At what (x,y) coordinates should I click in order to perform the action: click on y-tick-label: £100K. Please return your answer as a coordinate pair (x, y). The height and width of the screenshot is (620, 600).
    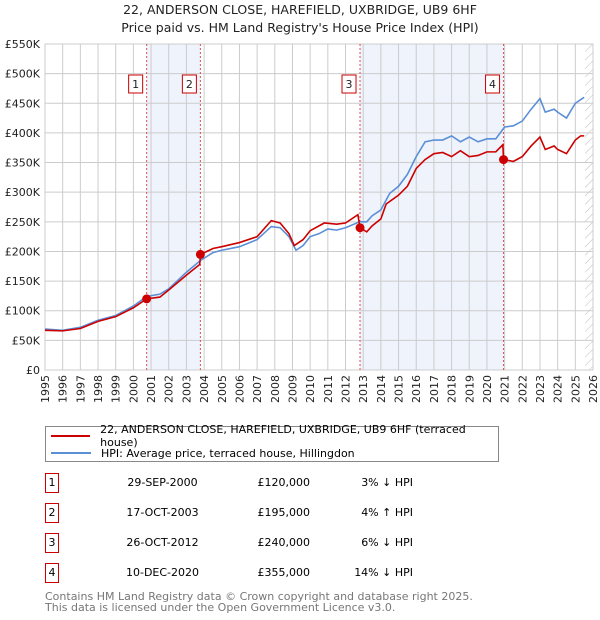
    Looking at the image, I should click on (23, 311).